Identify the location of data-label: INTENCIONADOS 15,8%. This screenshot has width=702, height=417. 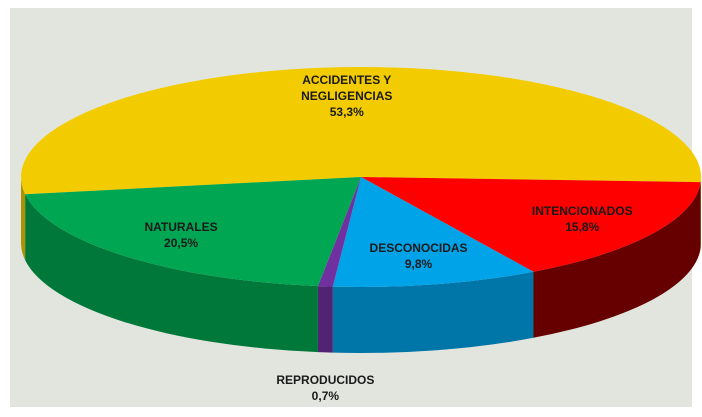
(582, 219).